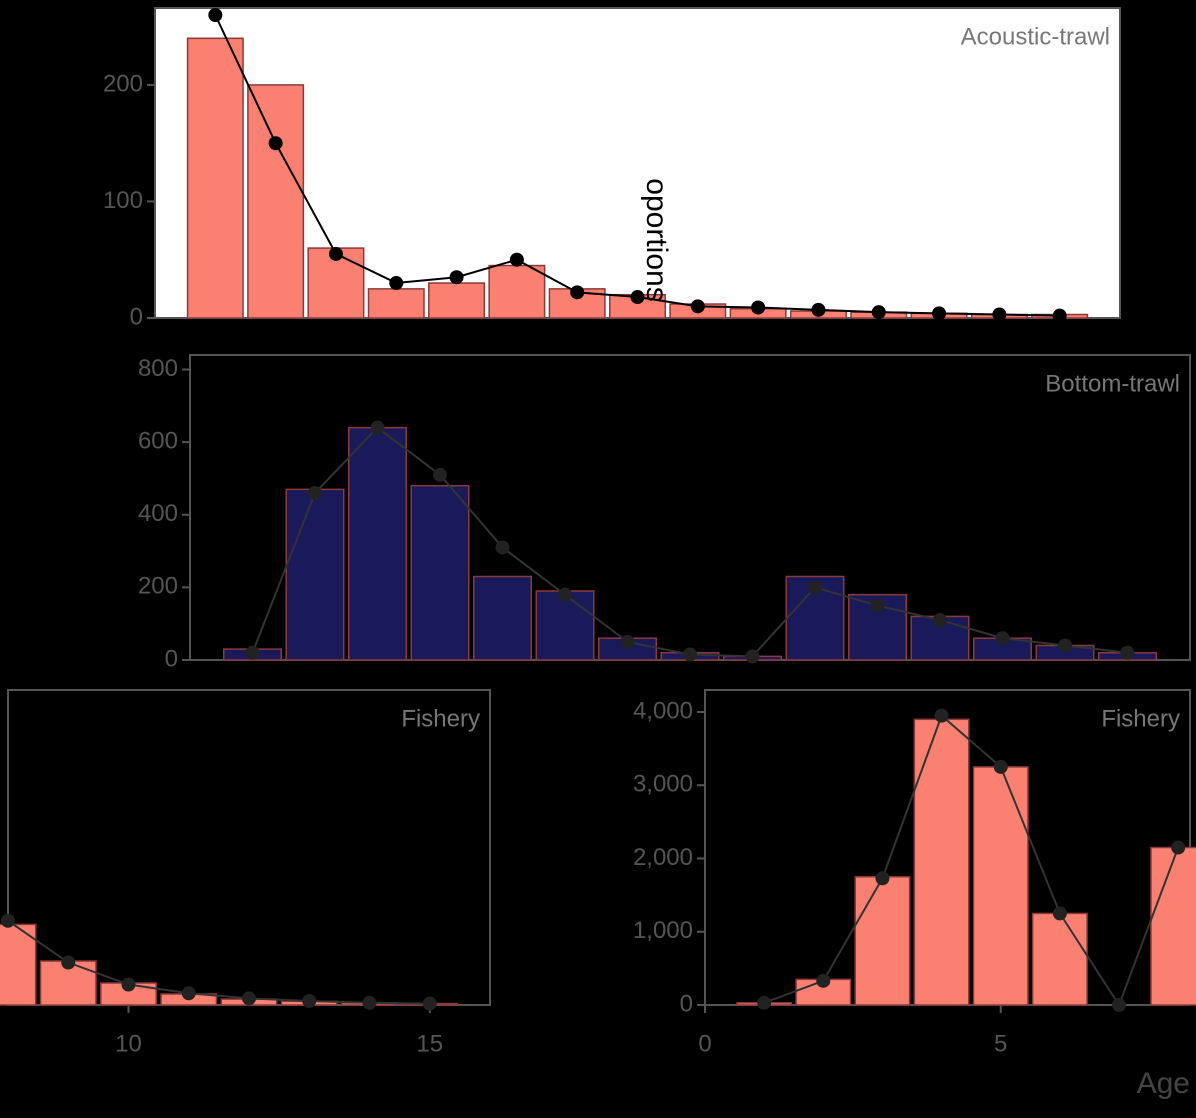  I want to click on facet-label: Acoustic-trawl, so click(1035, 36).